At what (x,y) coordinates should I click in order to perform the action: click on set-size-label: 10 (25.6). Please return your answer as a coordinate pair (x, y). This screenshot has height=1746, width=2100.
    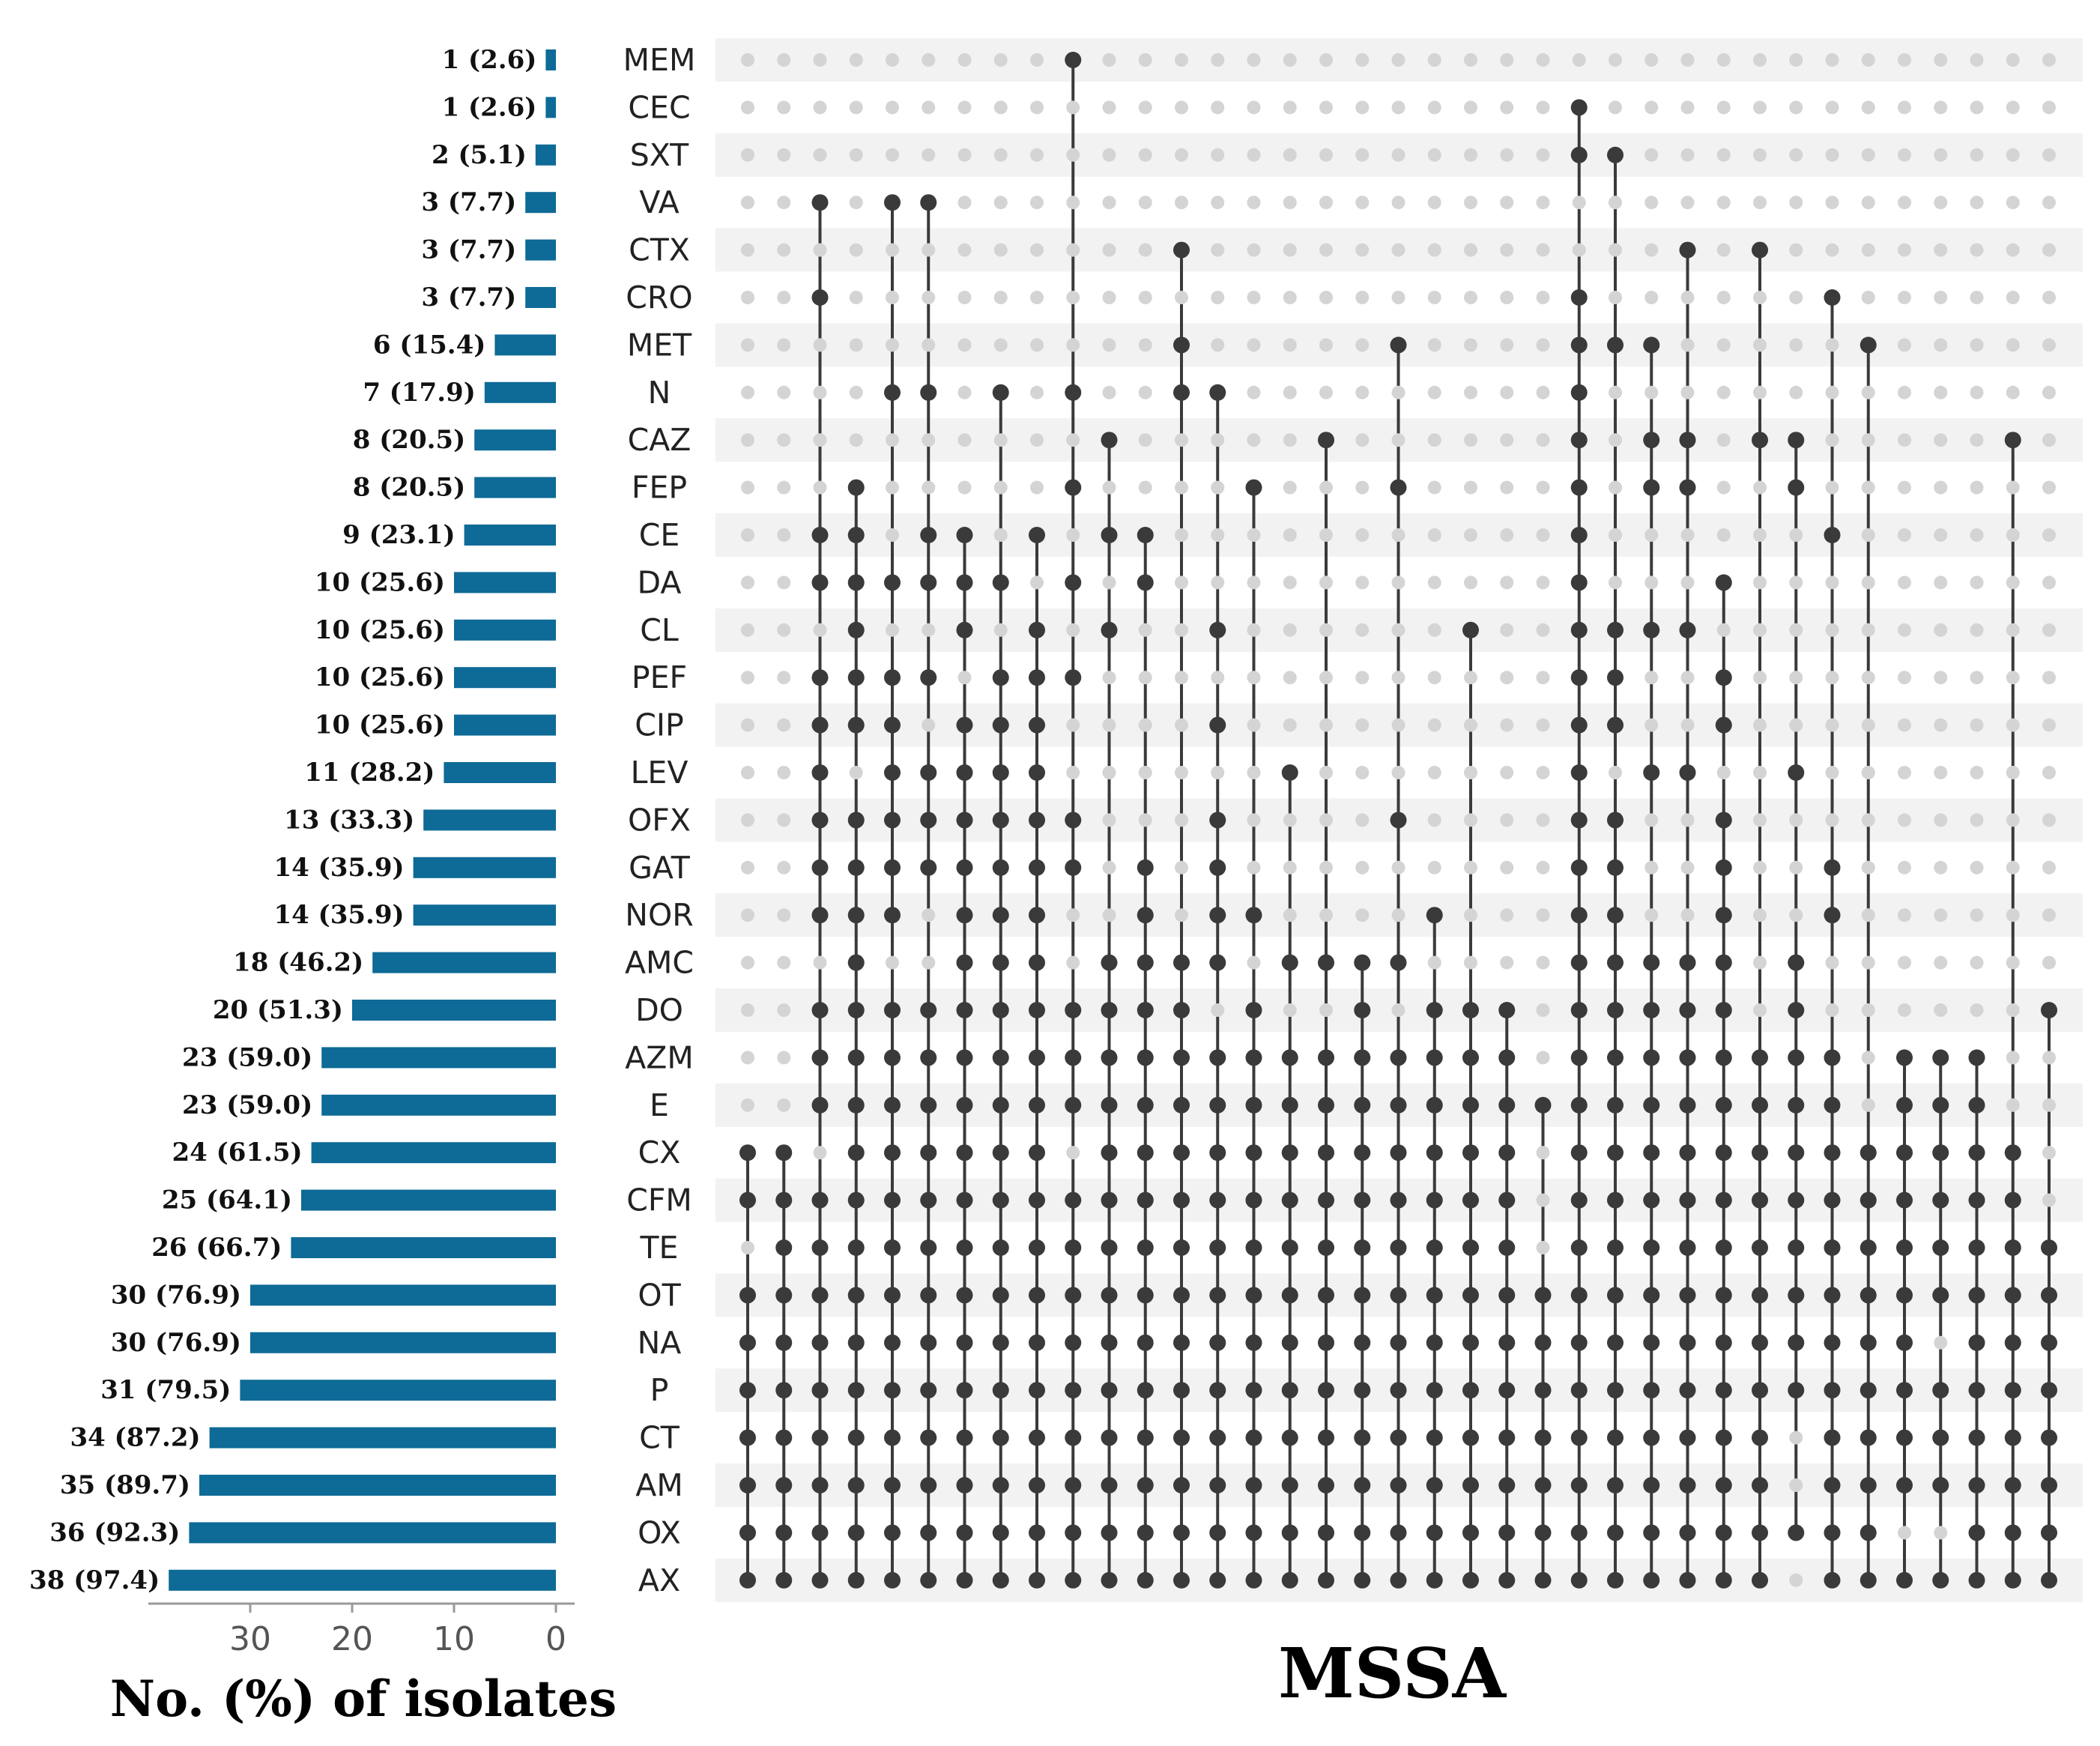
    Looking at the image, I should click on (380, 630).